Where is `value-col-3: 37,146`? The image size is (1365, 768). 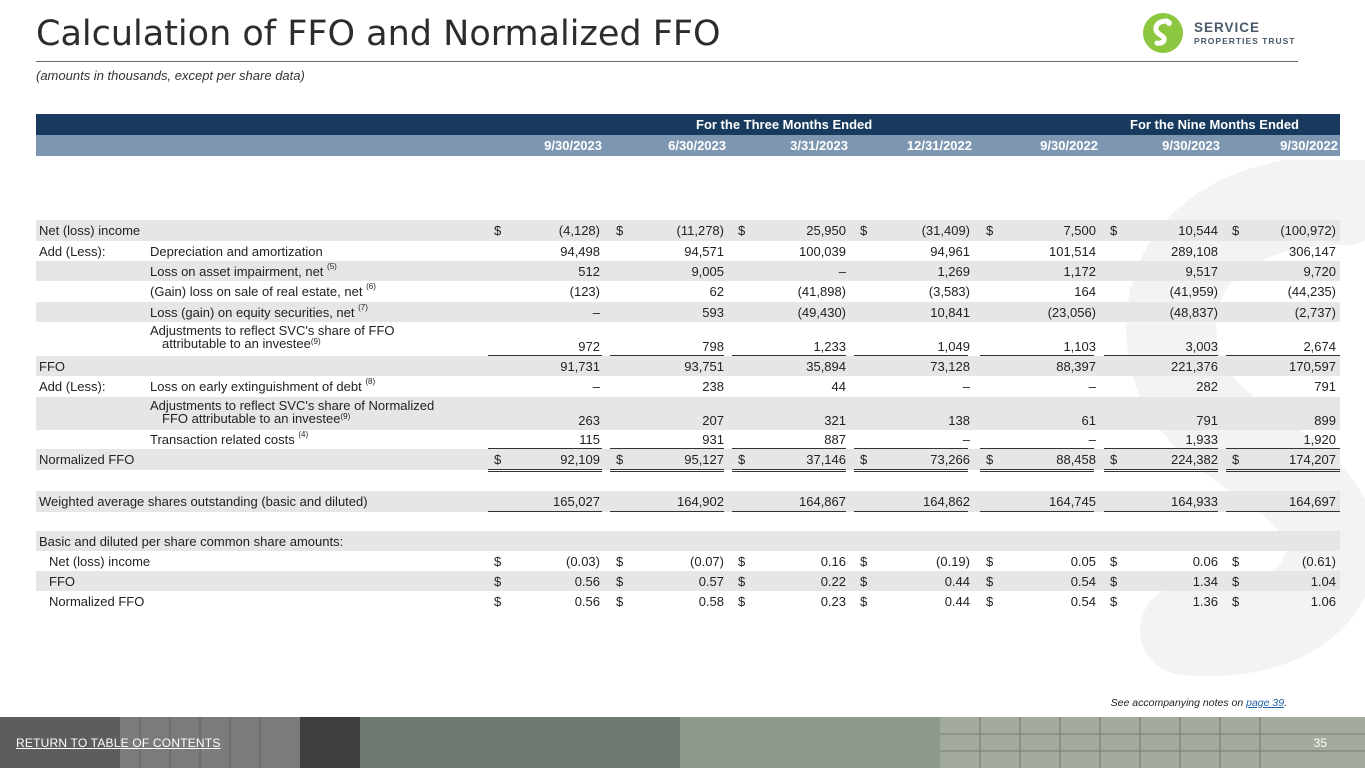
value-col-3: 37,146 is located at coordinates (826, 459).